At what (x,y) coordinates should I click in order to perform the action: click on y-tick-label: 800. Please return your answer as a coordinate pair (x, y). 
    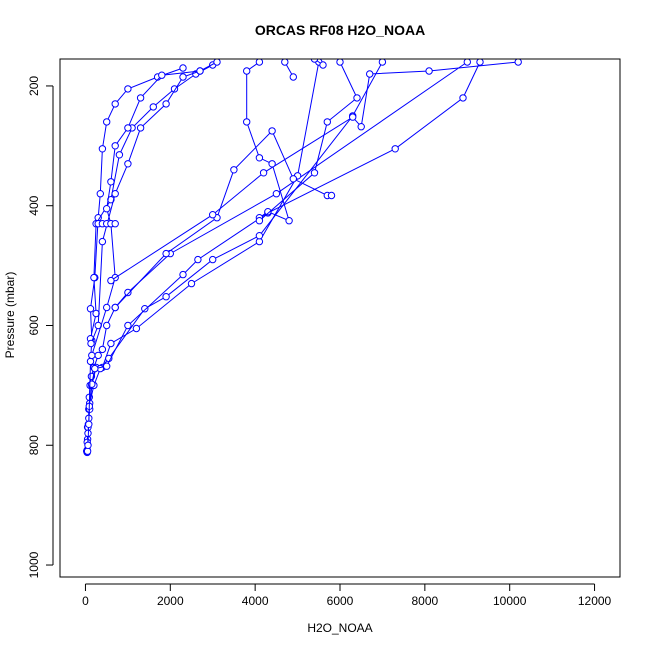
    Looking at the image, I should click on (34, 445).